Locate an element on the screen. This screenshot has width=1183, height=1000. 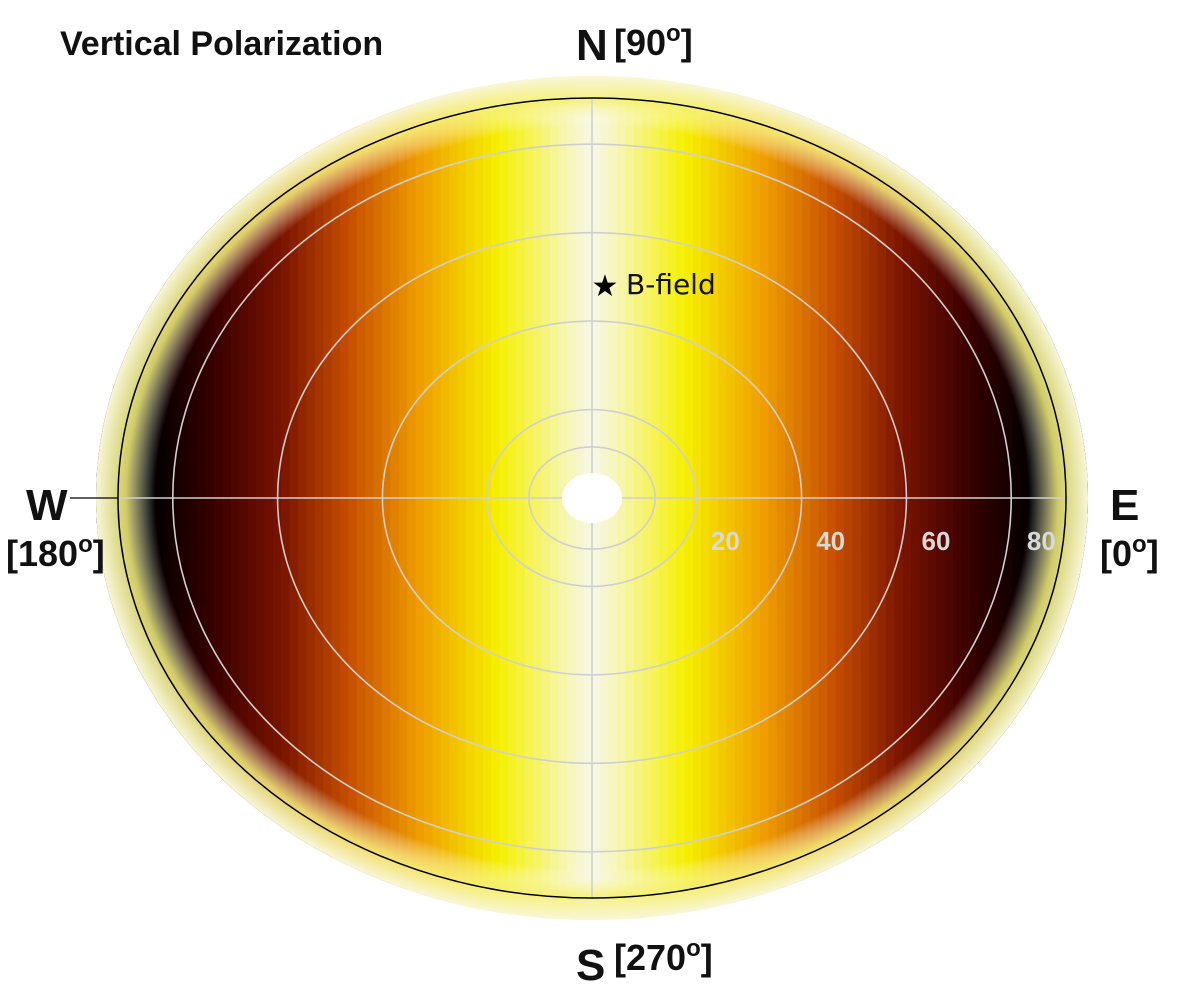
north-label: N [90o] is located at coordinates (634, 45).